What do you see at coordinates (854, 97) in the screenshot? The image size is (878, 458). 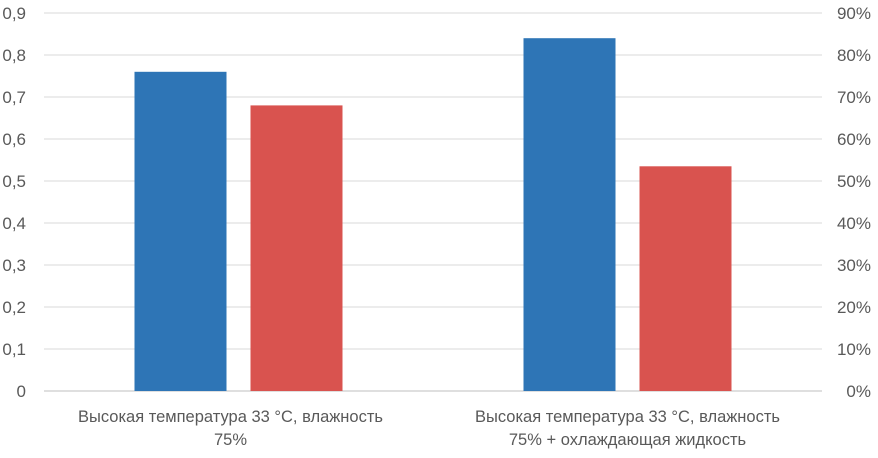 I see `right-tick-label: 70%` at bounding box center [854, 97].